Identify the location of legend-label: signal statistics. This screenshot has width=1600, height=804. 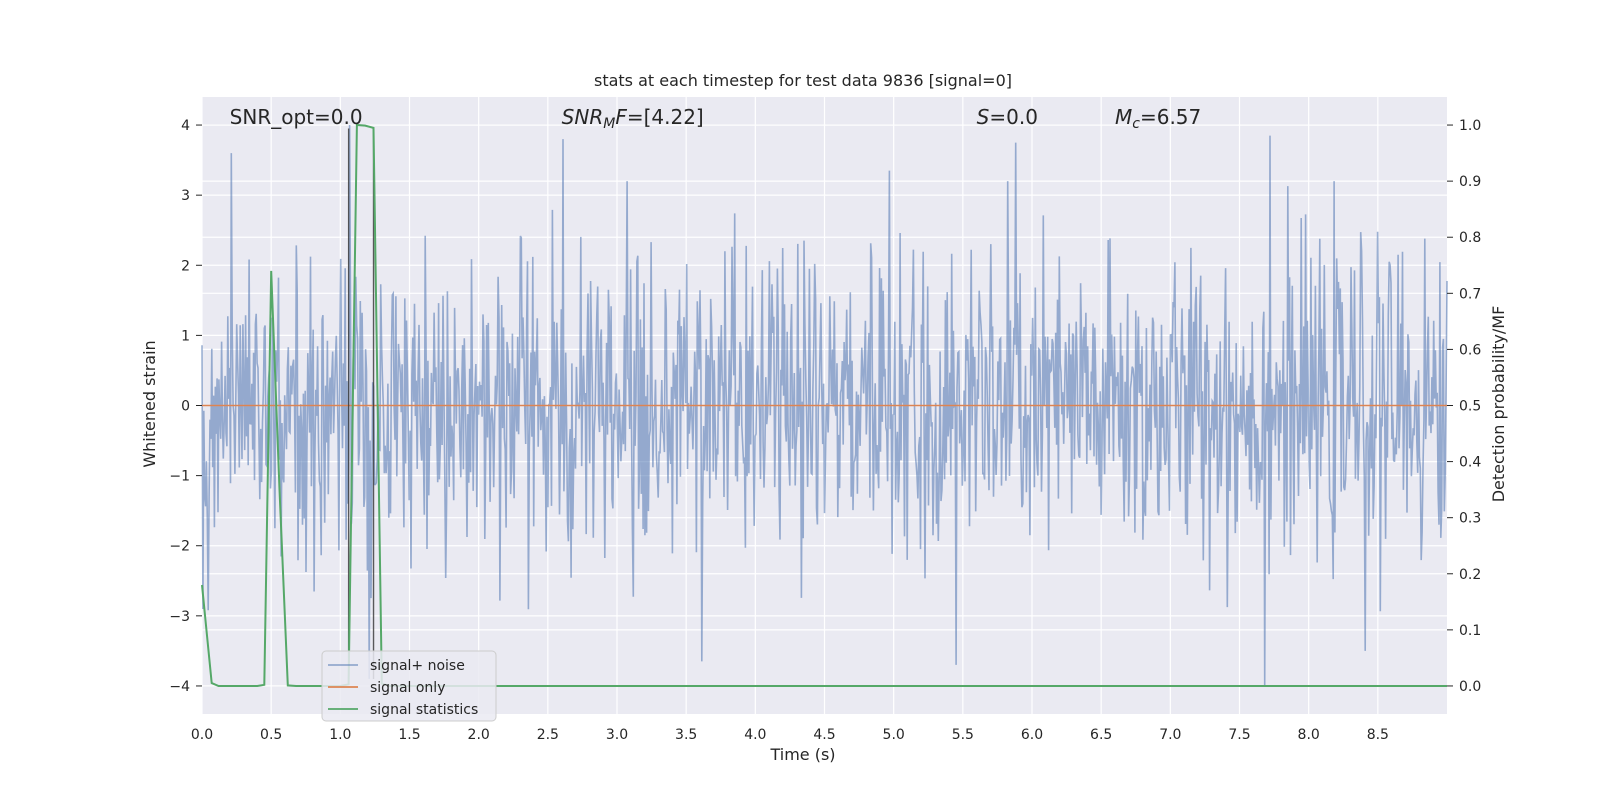
(424, 710).